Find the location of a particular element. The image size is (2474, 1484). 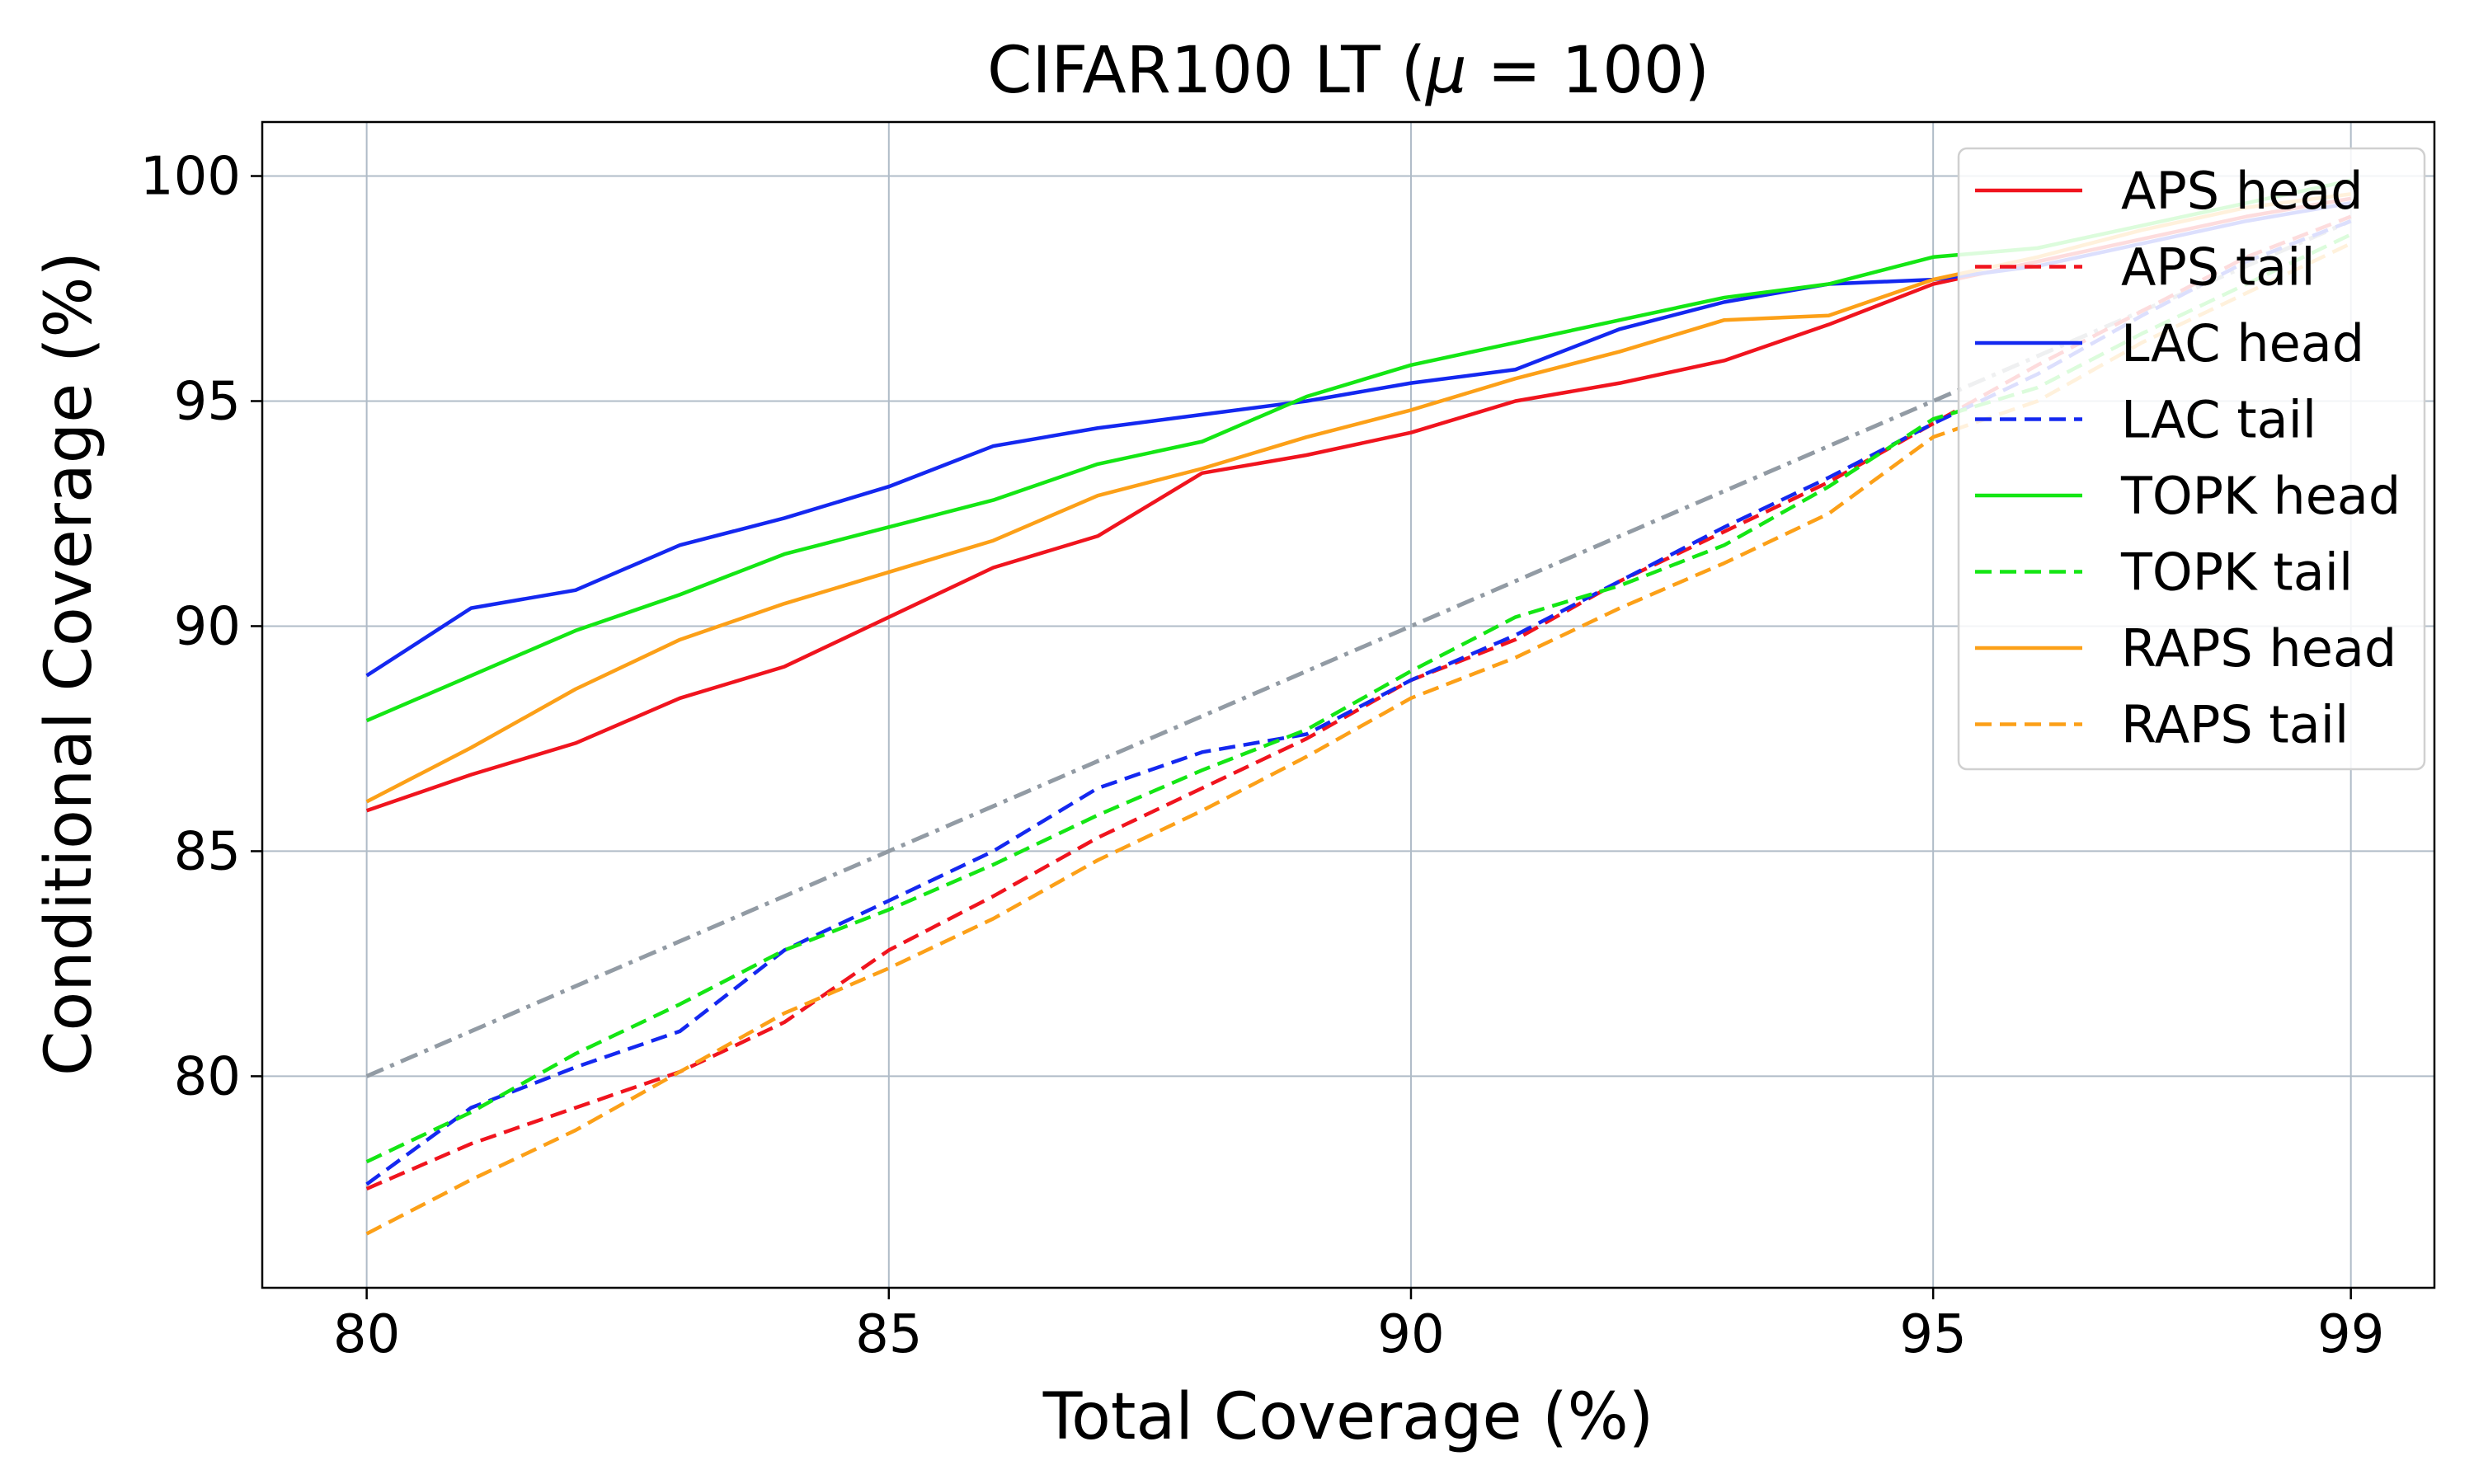

title-prefix: CIFAR100 LT ( is located at coordinates (1206, 71).